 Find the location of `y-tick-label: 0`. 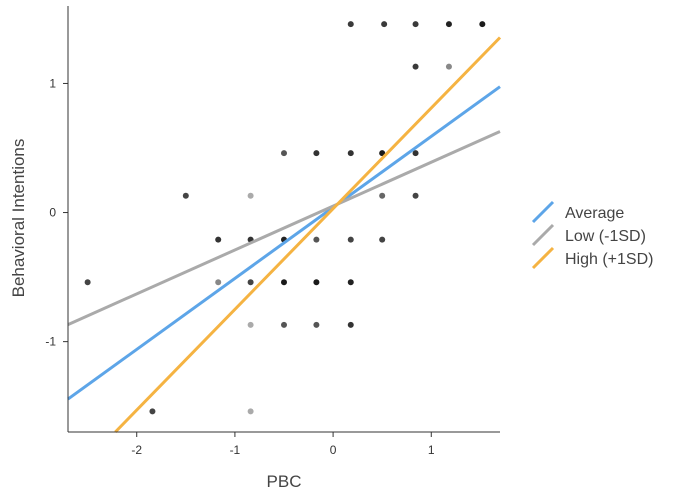

y-tick-label: 0 is located at coordinates (52, 213).